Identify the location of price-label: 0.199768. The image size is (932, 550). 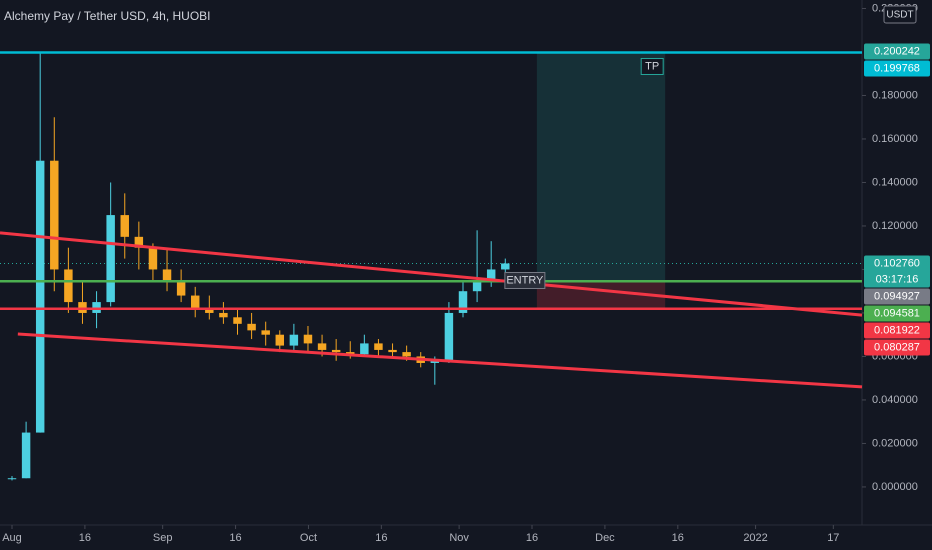
(897, 68).